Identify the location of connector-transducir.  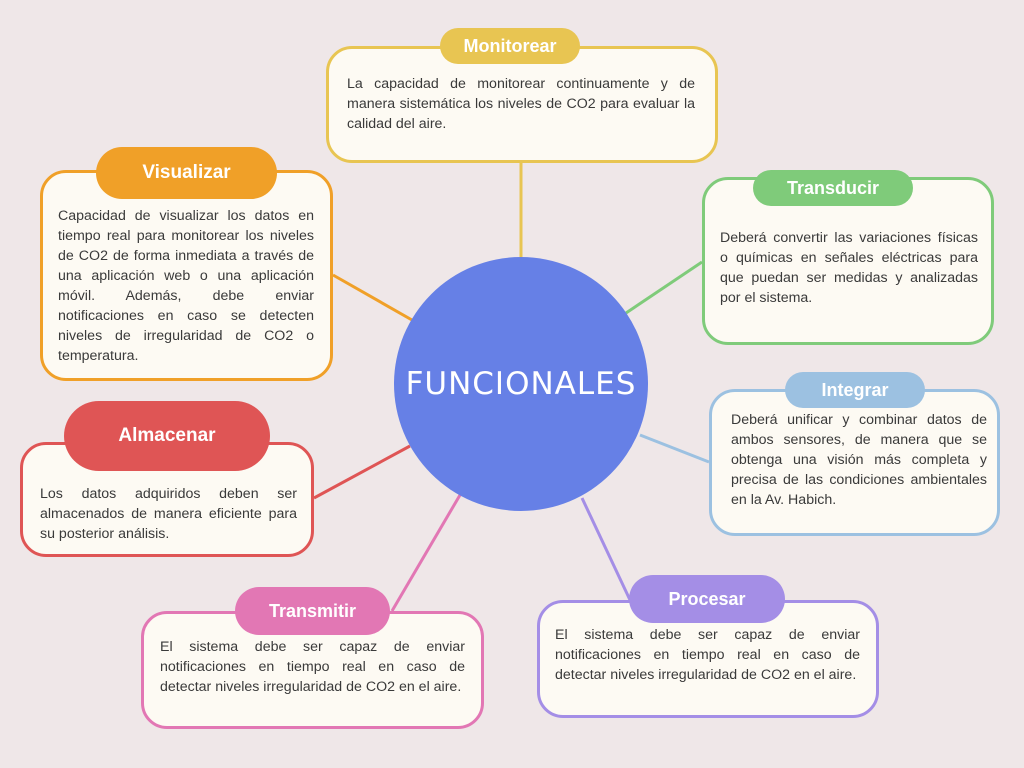
(664, 287).